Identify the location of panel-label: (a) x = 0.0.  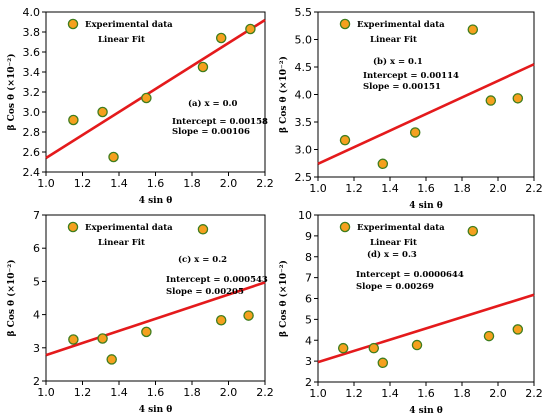
(212, 103).